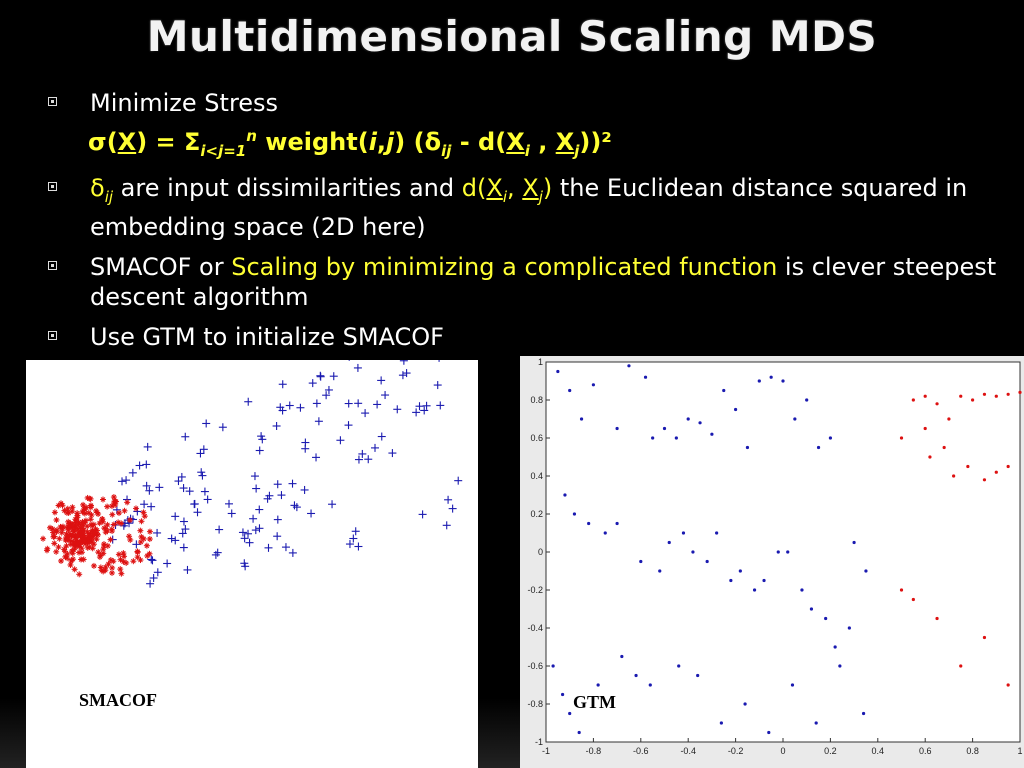  I want to click on gtm-label: GTM, so click(594, 702).